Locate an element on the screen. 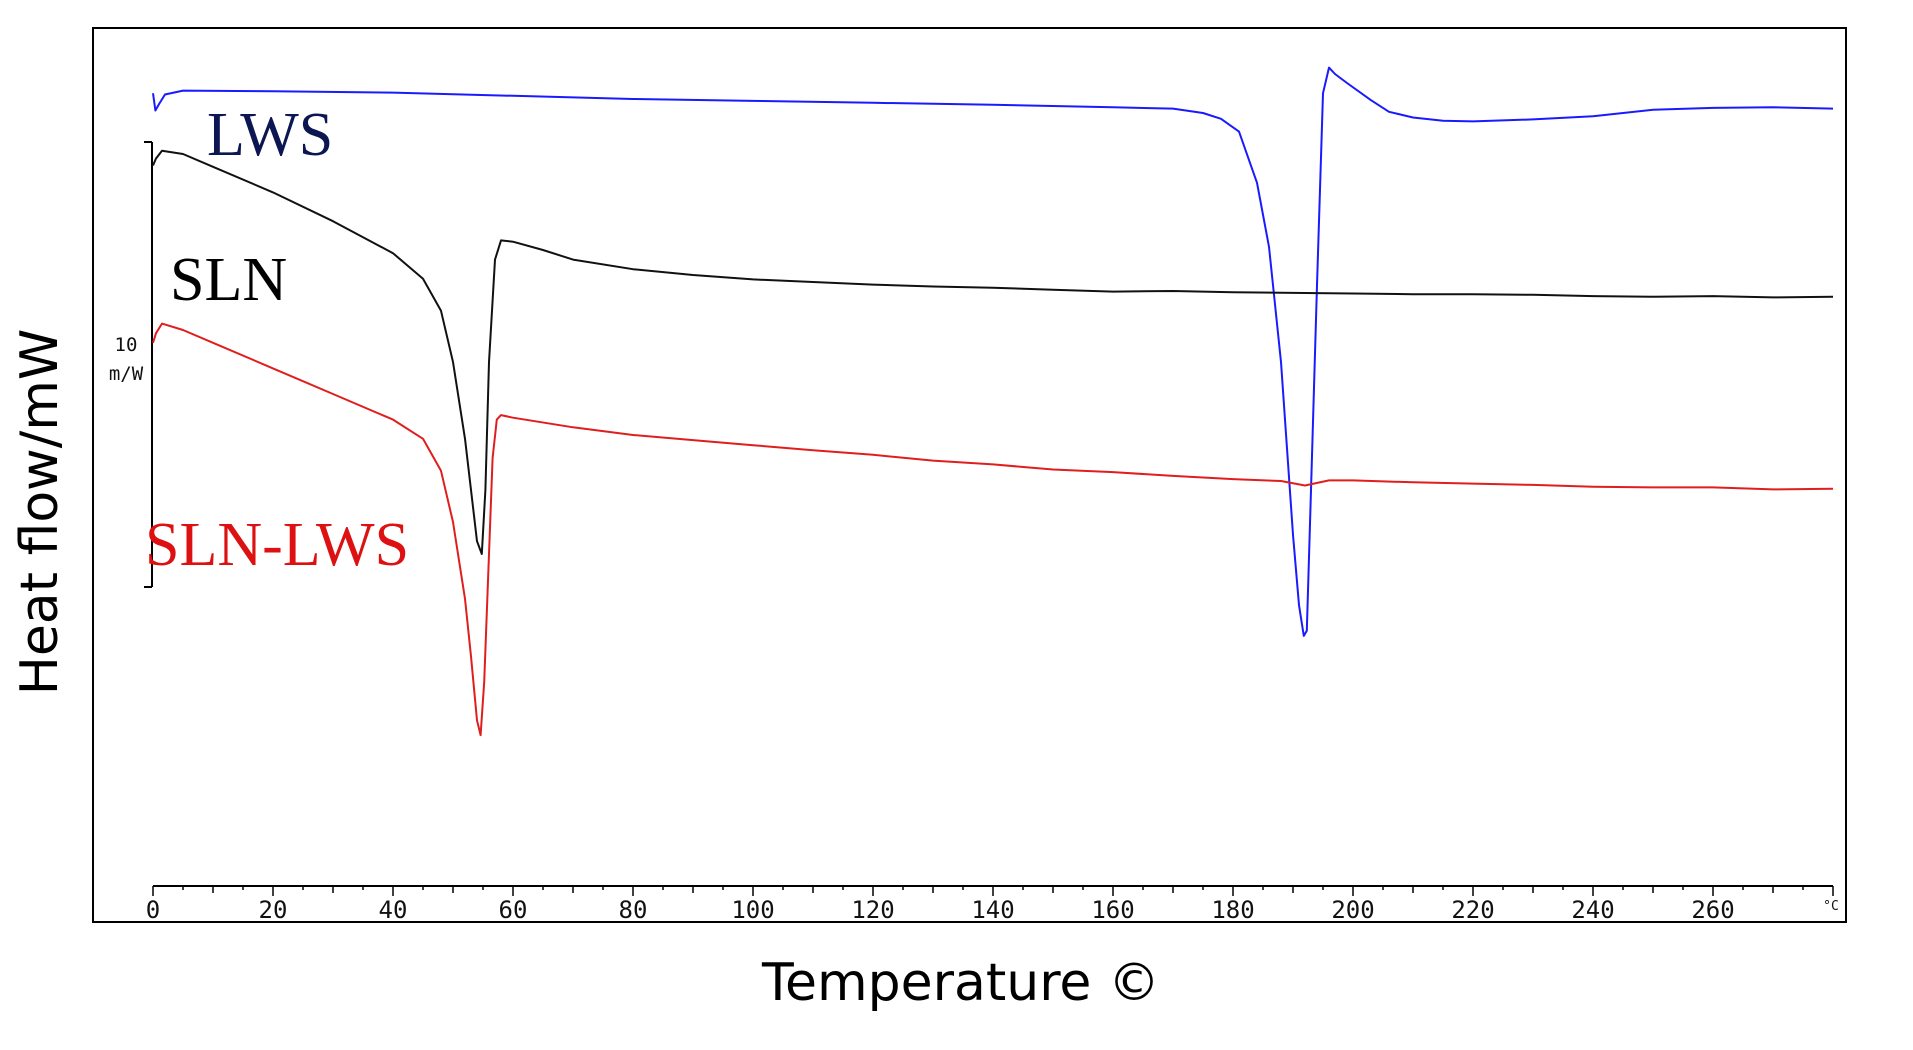 Image resolution: width=1913 pixels, height=1050 pixels. x-tick-label: 40 is located at coordinates (393, 910).